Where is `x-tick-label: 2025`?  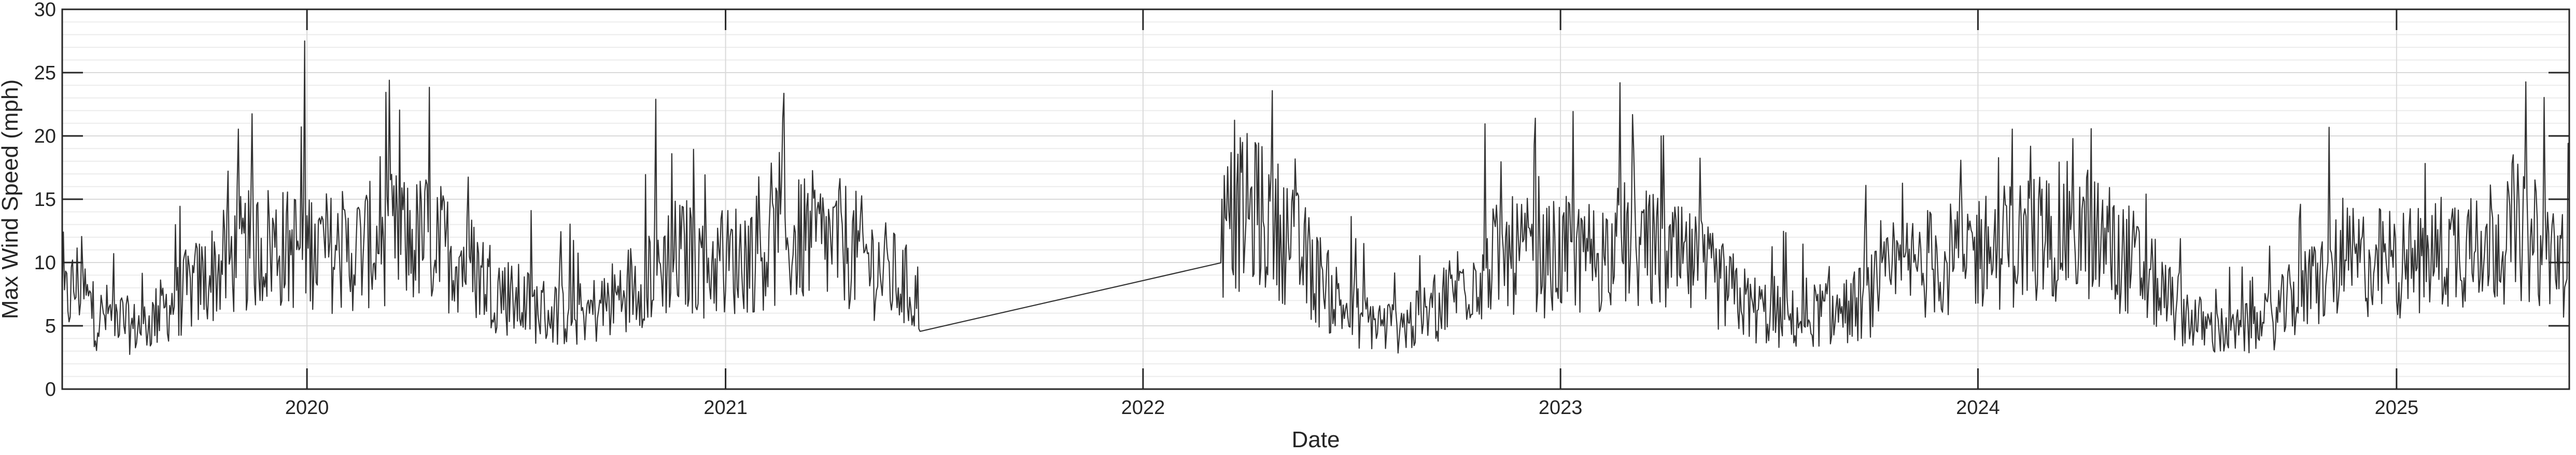 x-tick-label: 2025 is located at coordinates (2397, 408).